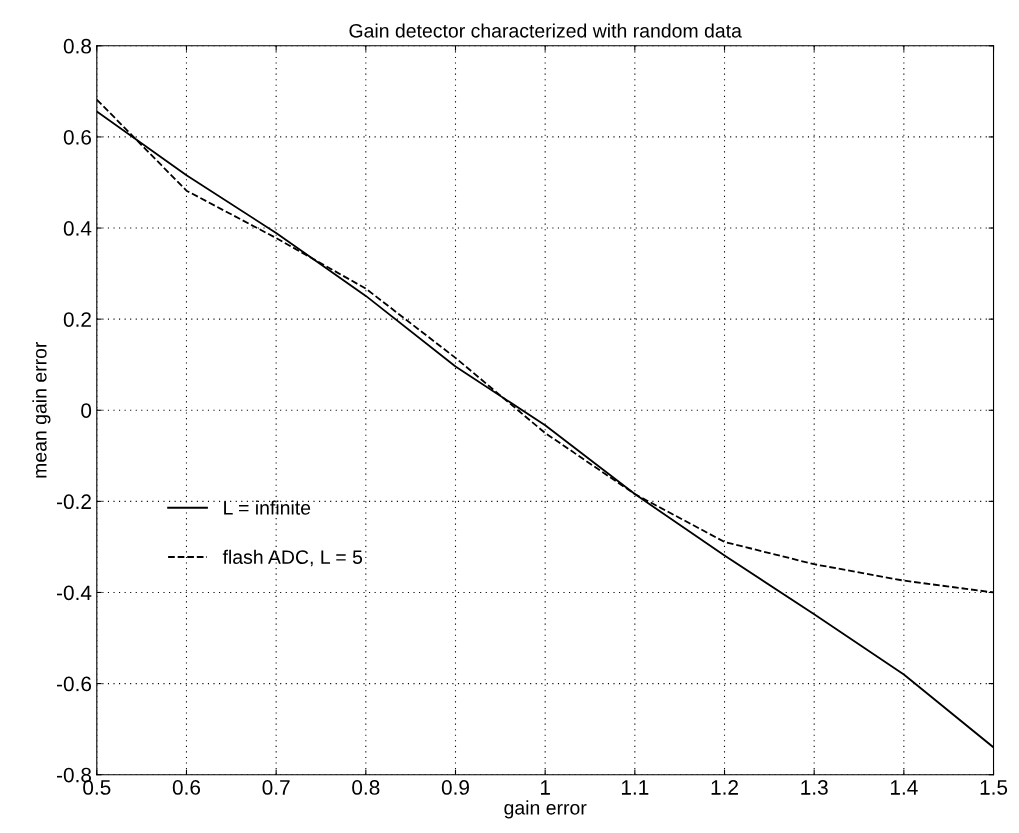  What do you see at coordinates (814, 787) in the screenshot?
I see `x-tick-label: 1.3` at bounding box center [814, 787].